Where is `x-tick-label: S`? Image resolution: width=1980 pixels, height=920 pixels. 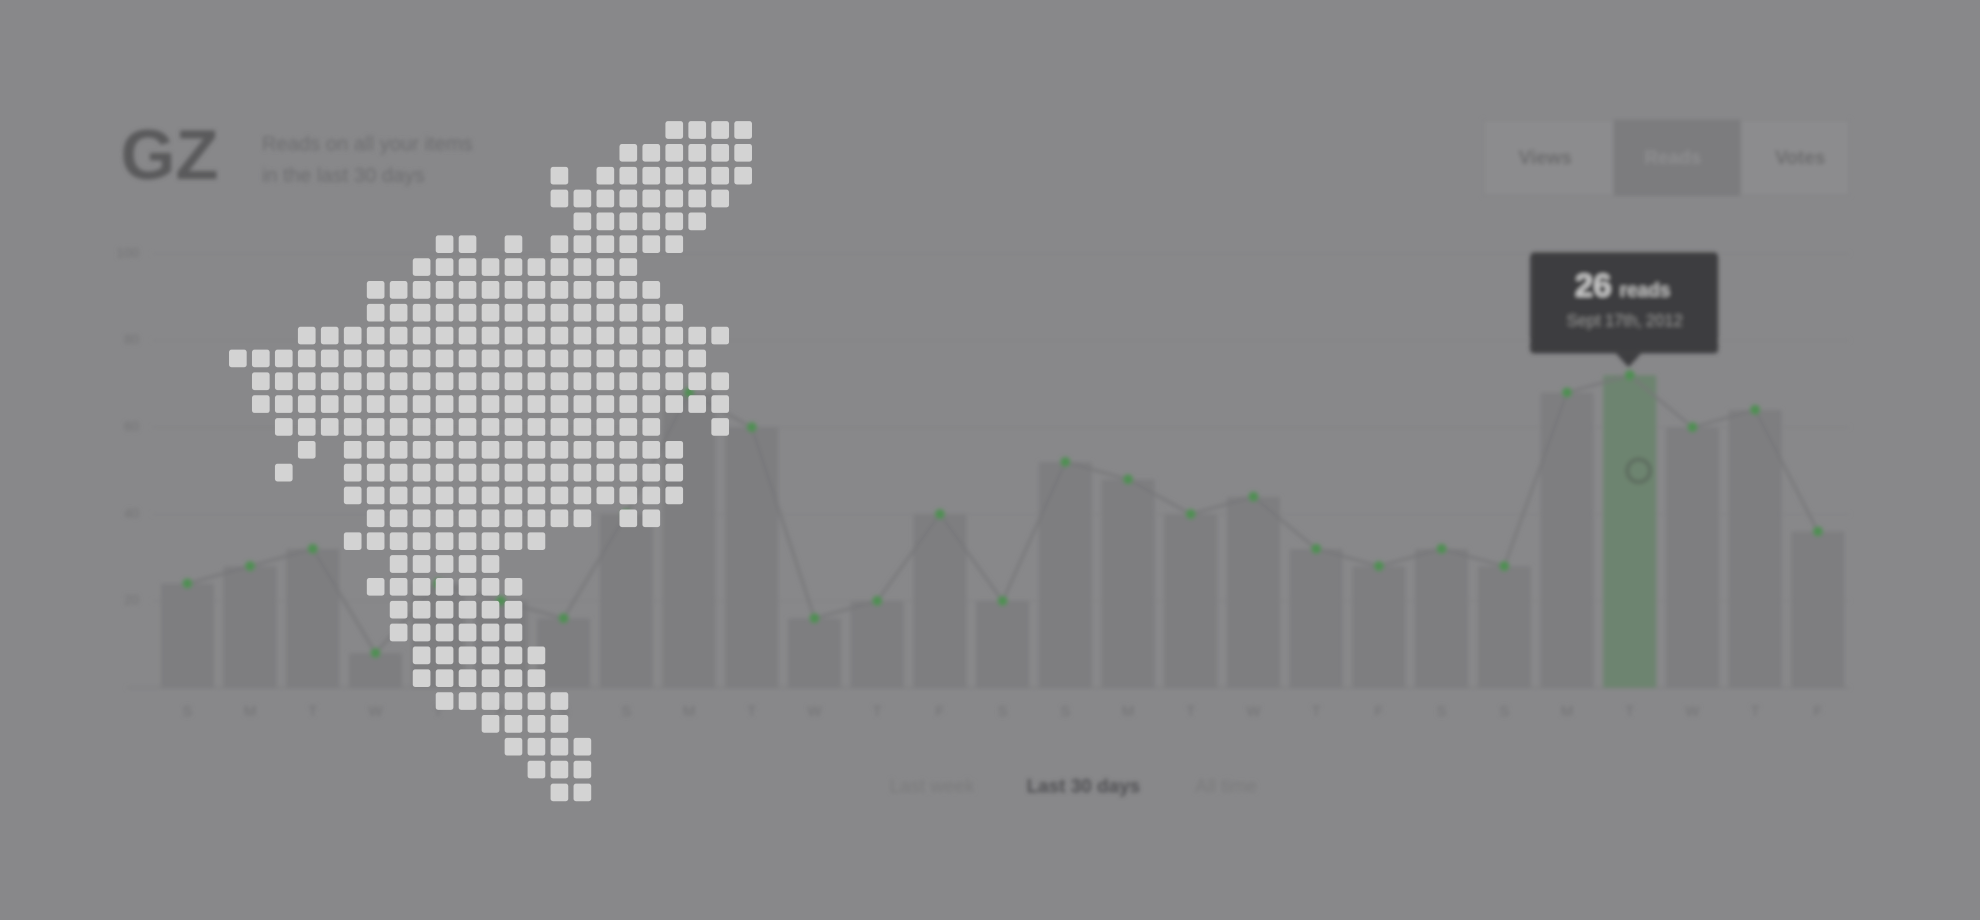
x-tick-label: S is located at coordinates (626, 711).